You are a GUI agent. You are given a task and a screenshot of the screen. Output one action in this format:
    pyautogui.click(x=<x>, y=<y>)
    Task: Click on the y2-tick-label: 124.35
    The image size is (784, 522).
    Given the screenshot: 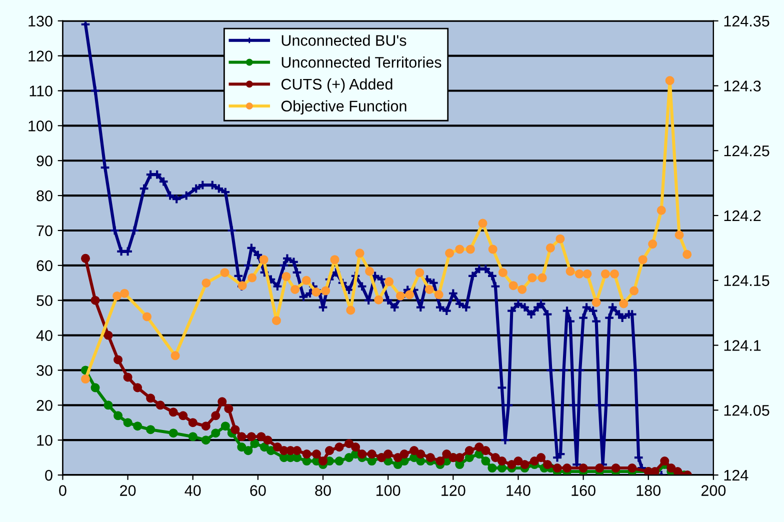 What is the action you would take?
    pyautogui.click(x=747, y=21)
    